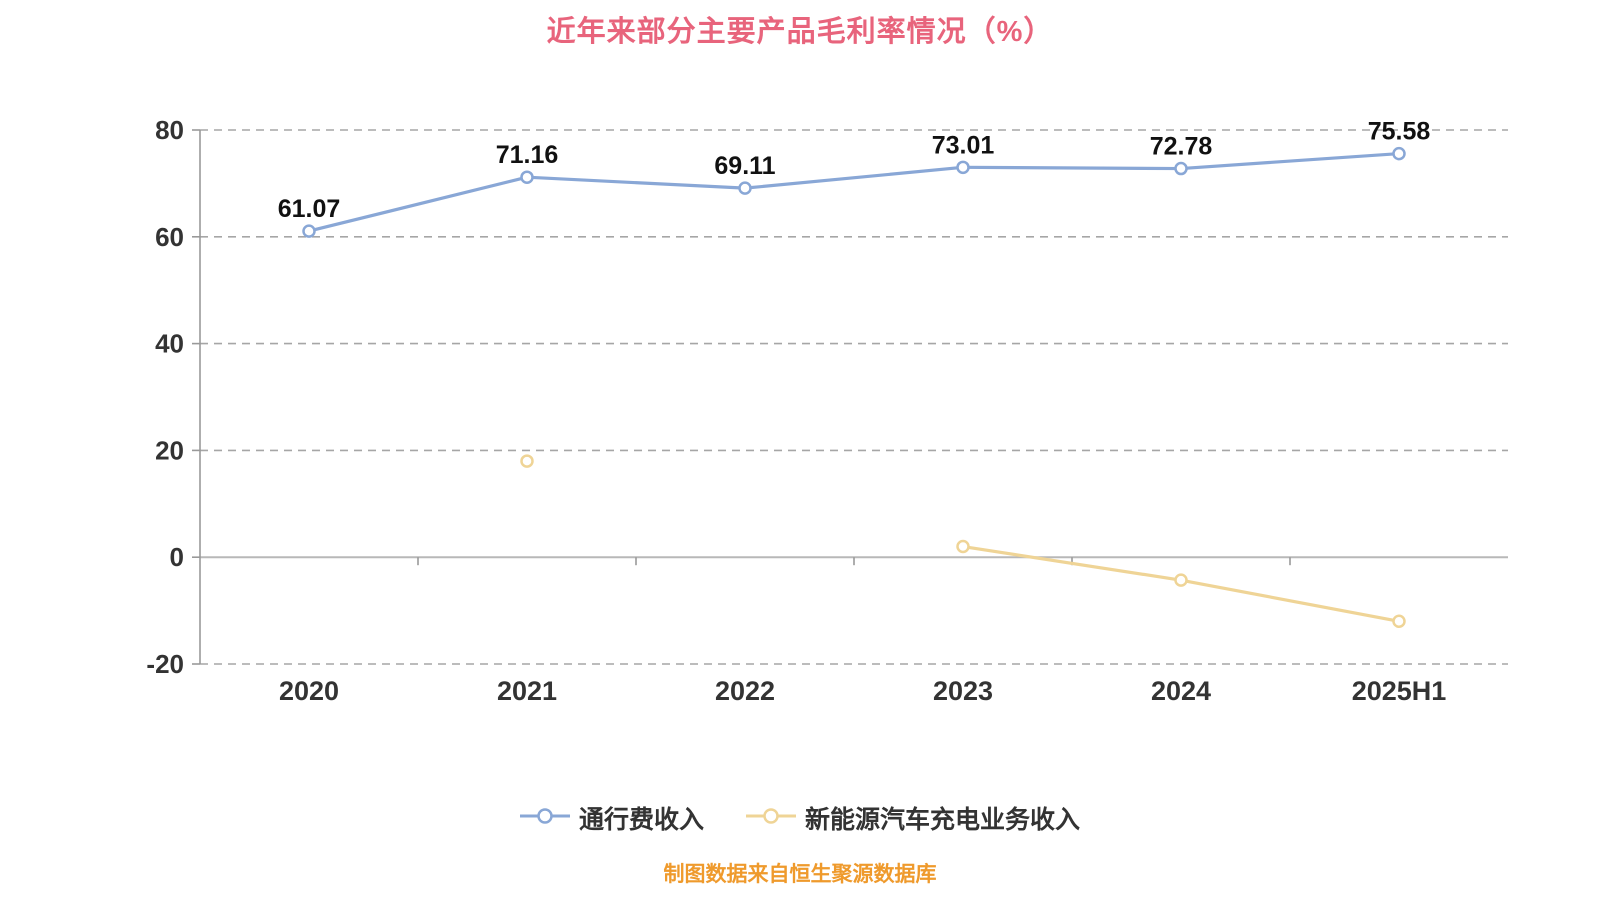 The width and height of the screenshot is (1600, 900). What do you see at coordinates (800, 32) in the screenshot?
I see `chart-title: 近年来部分主要产品毛利率情况（%）` at bounding box center [800, 32].